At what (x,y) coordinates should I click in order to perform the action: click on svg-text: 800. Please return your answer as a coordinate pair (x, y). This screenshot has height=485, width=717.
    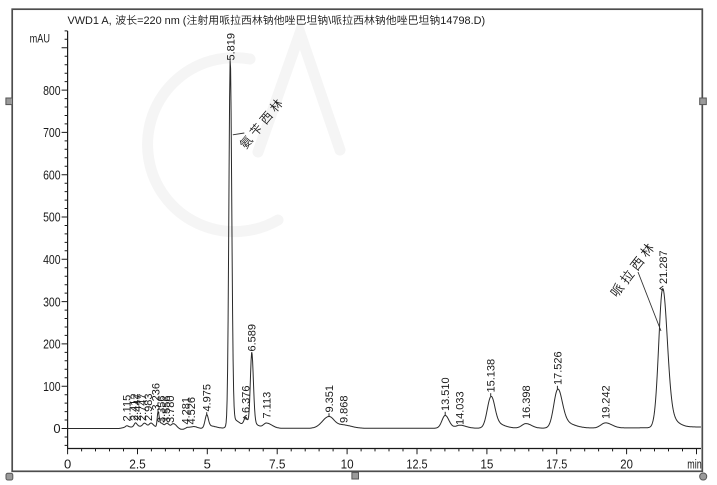
    Looking at the image, I should click on (52, 90).